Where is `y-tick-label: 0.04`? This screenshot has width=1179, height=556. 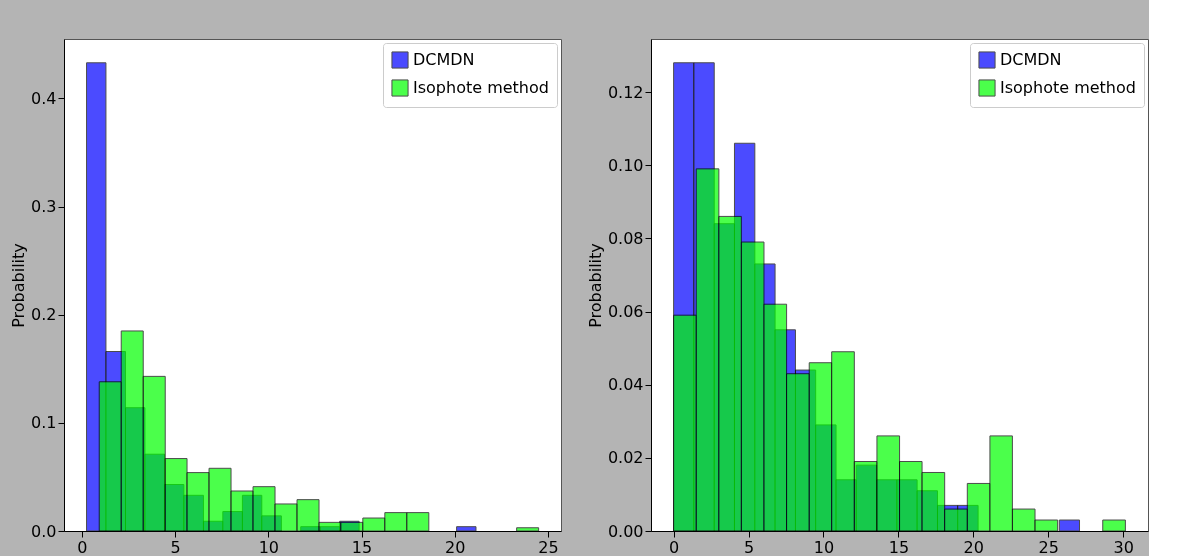 y-tick-label: 0.04 is located at coordinates (625, 385).